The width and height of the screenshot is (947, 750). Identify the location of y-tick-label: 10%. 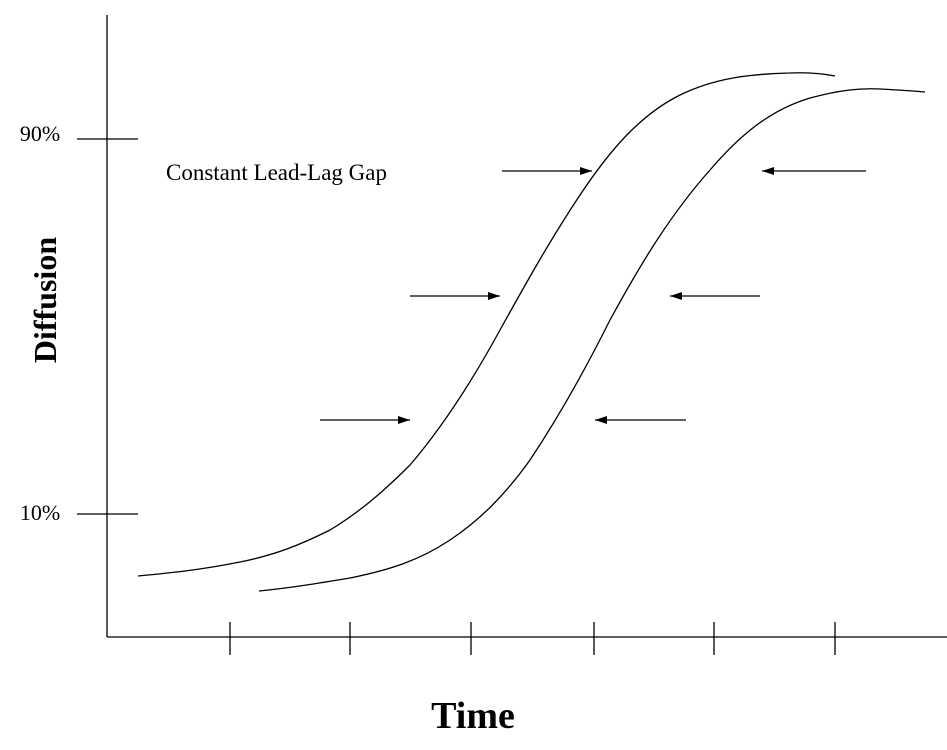
(40, 512).